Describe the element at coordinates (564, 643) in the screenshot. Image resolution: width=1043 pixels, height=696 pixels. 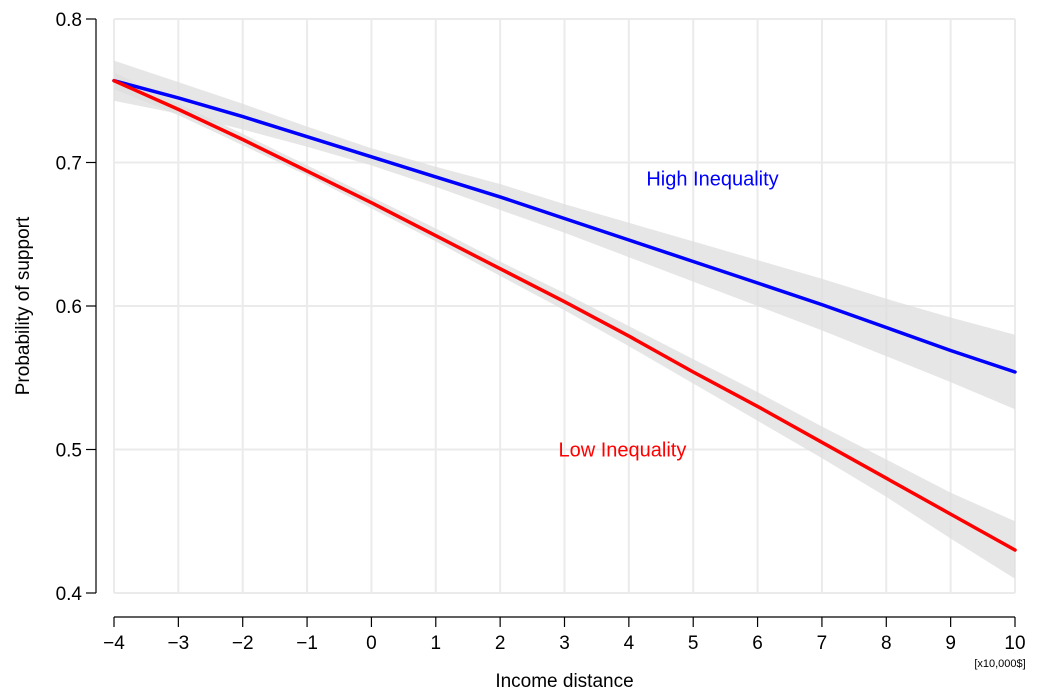
I see `x-tick-label: 3` at that location.